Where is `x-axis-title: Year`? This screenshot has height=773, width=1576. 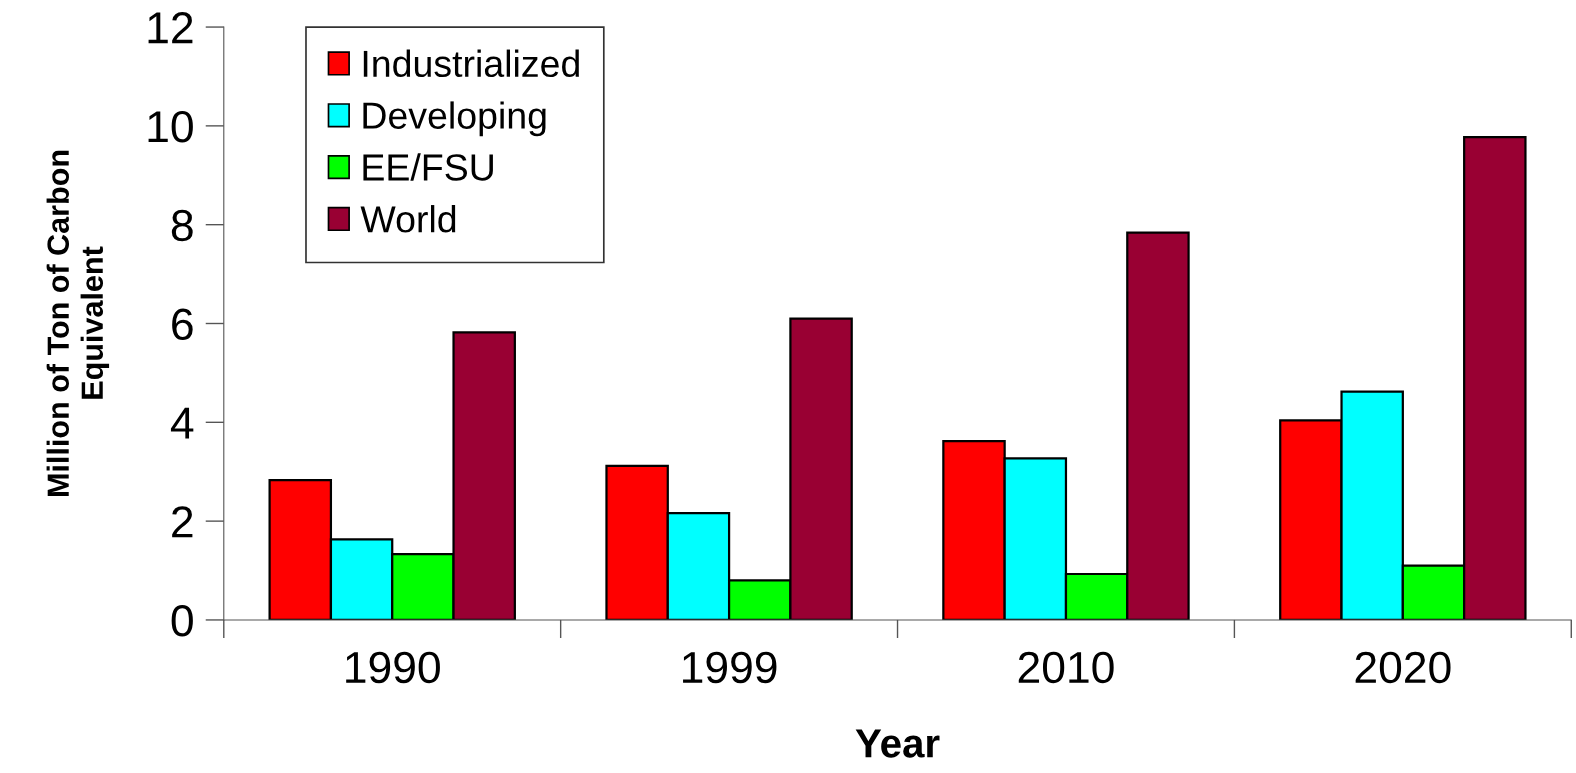
x-axis-title: Year is located at coordinates (897, 743).